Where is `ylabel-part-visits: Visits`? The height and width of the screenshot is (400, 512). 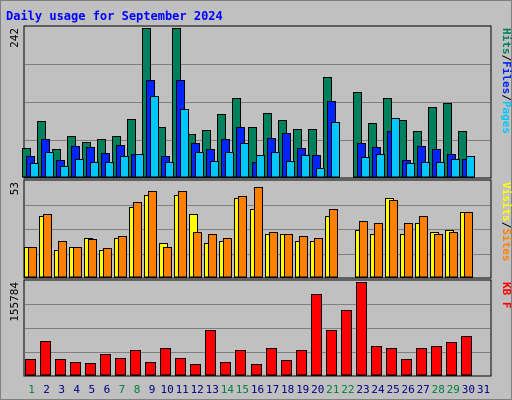 ylabel-part-visits: Visits is located at coordinates (506, 202).